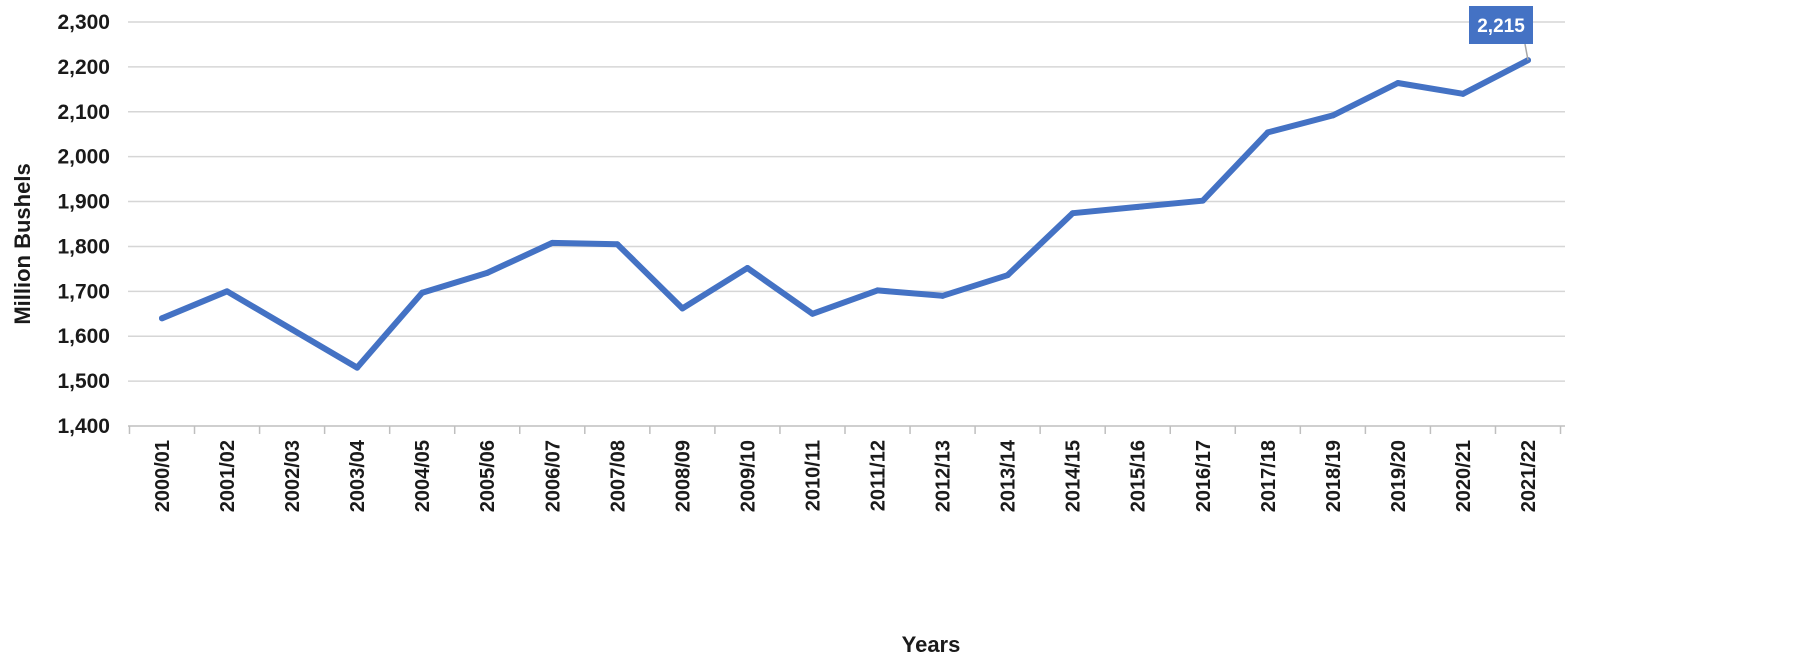 This screenshot has height=665, width=1798. What do you see at coordinates (553, 476) in the screenshot?
I see `x-tick-label: 2006/07` at bounding box center [553, 476].